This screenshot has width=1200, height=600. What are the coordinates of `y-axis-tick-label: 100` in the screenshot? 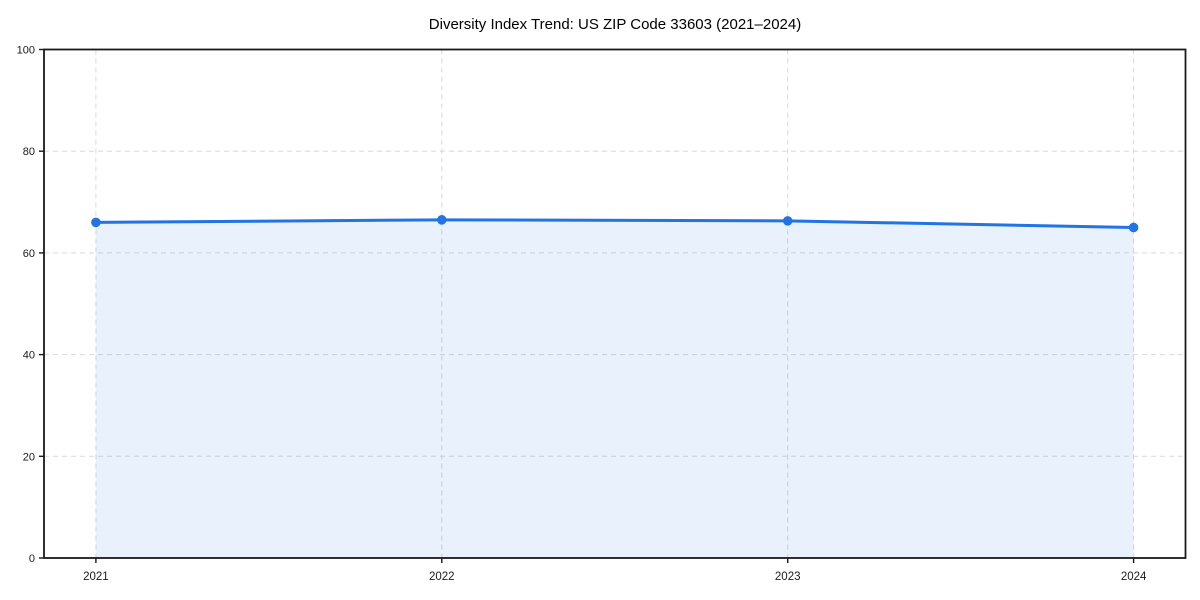 It's located at (26, 51).